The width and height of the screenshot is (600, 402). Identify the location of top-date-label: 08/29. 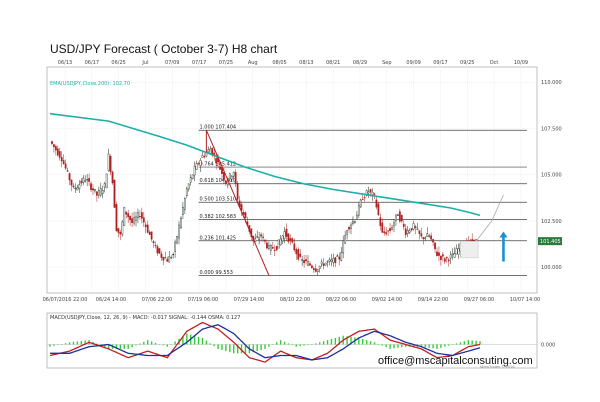
(360, 63).